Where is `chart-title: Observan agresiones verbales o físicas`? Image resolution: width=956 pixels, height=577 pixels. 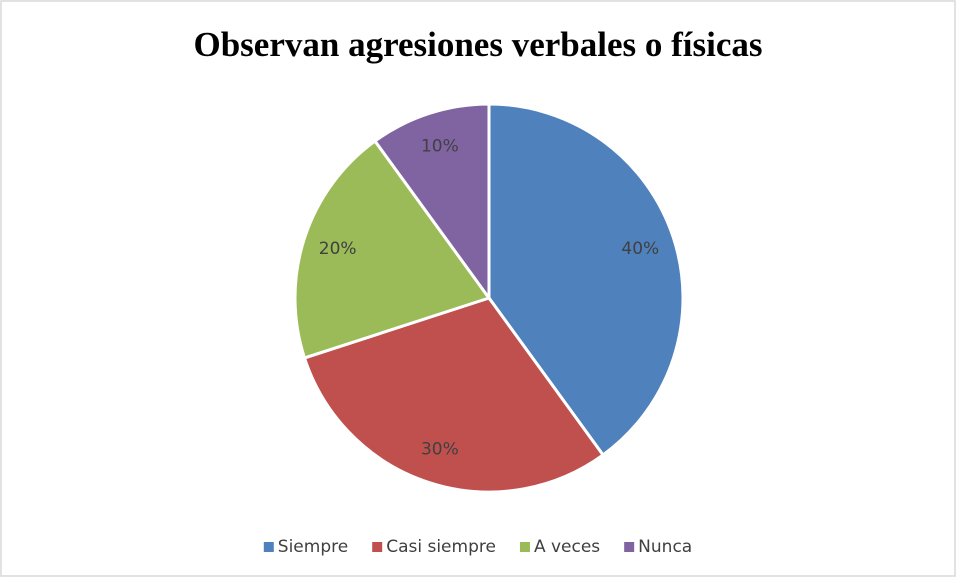
chart-title: Observan agresiones verbales o físicas is located at coordinates (477, 44).